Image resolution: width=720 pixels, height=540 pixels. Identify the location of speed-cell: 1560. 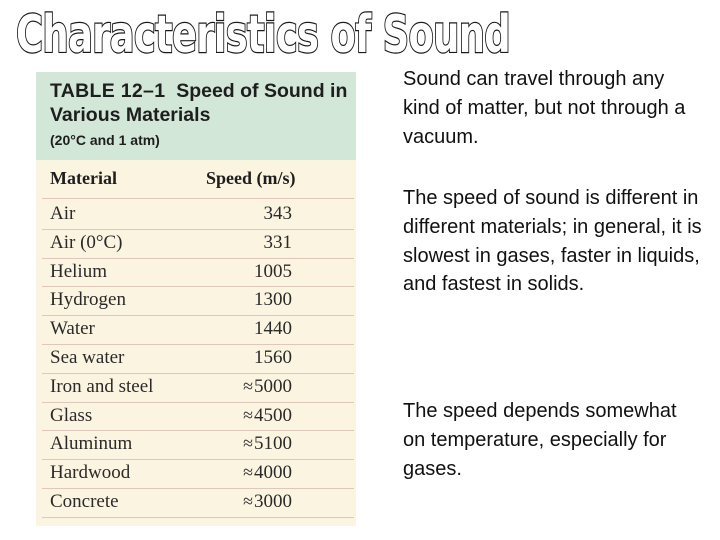
(272, 358).